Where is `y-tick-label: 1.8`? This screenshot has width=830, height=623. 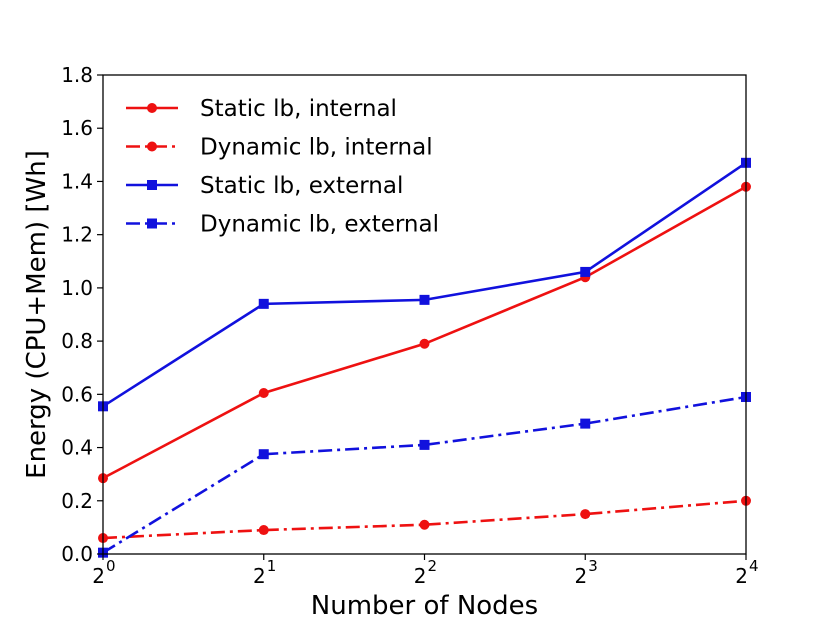 y-tick-label: 1.8 is located at coordinates (77, 75).